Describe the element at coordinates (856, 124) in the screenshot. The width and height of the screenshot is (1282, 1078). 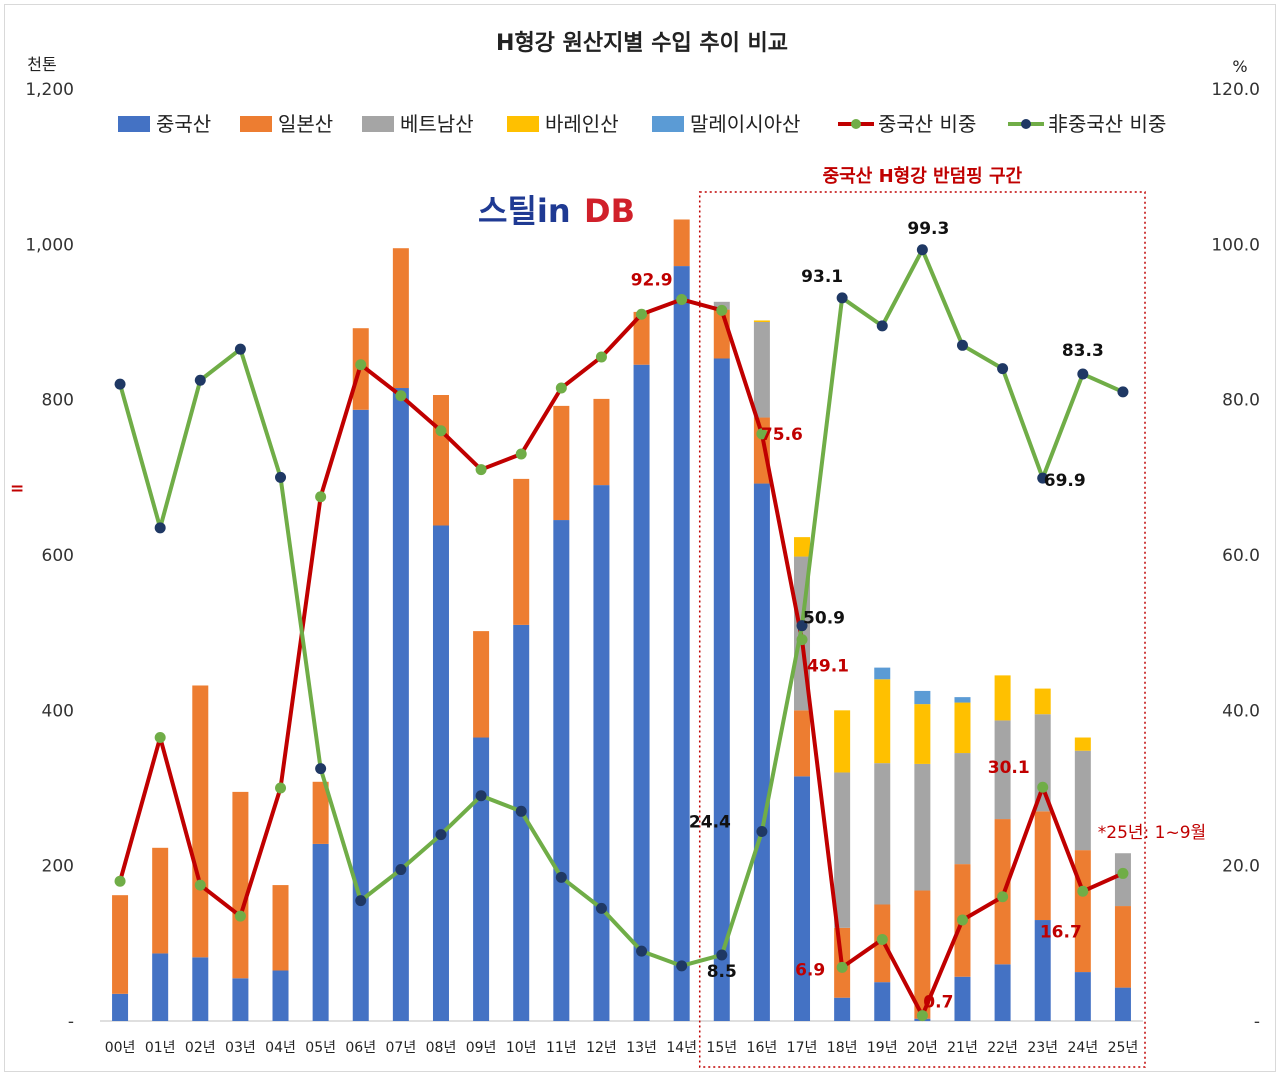
I see `legend-marker` at that location.